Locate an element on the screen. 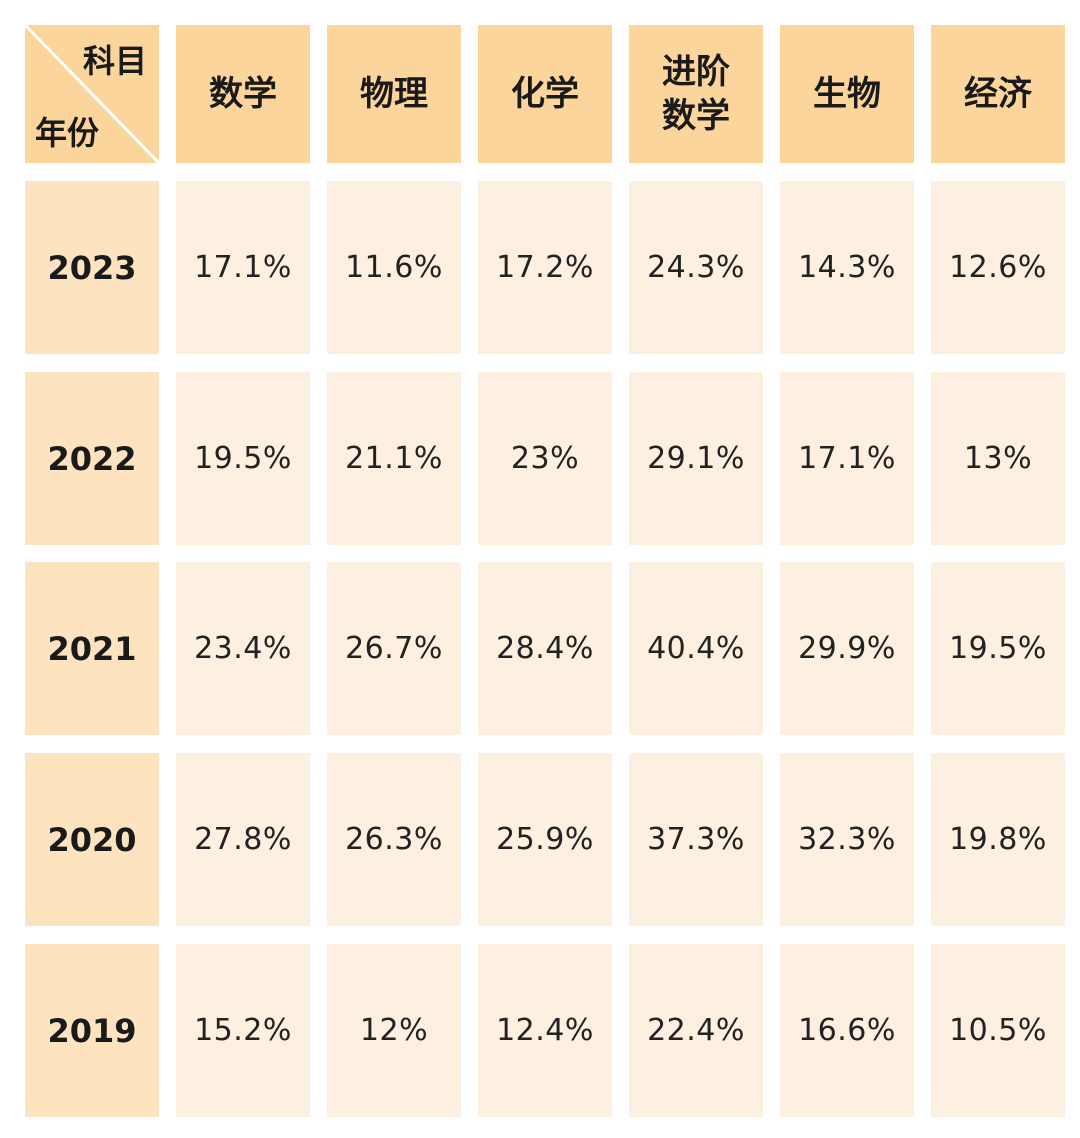 The width and height of the screenshot is (1080, 1138). row-year-cell: 2021 is located at coordinates (92, 648).